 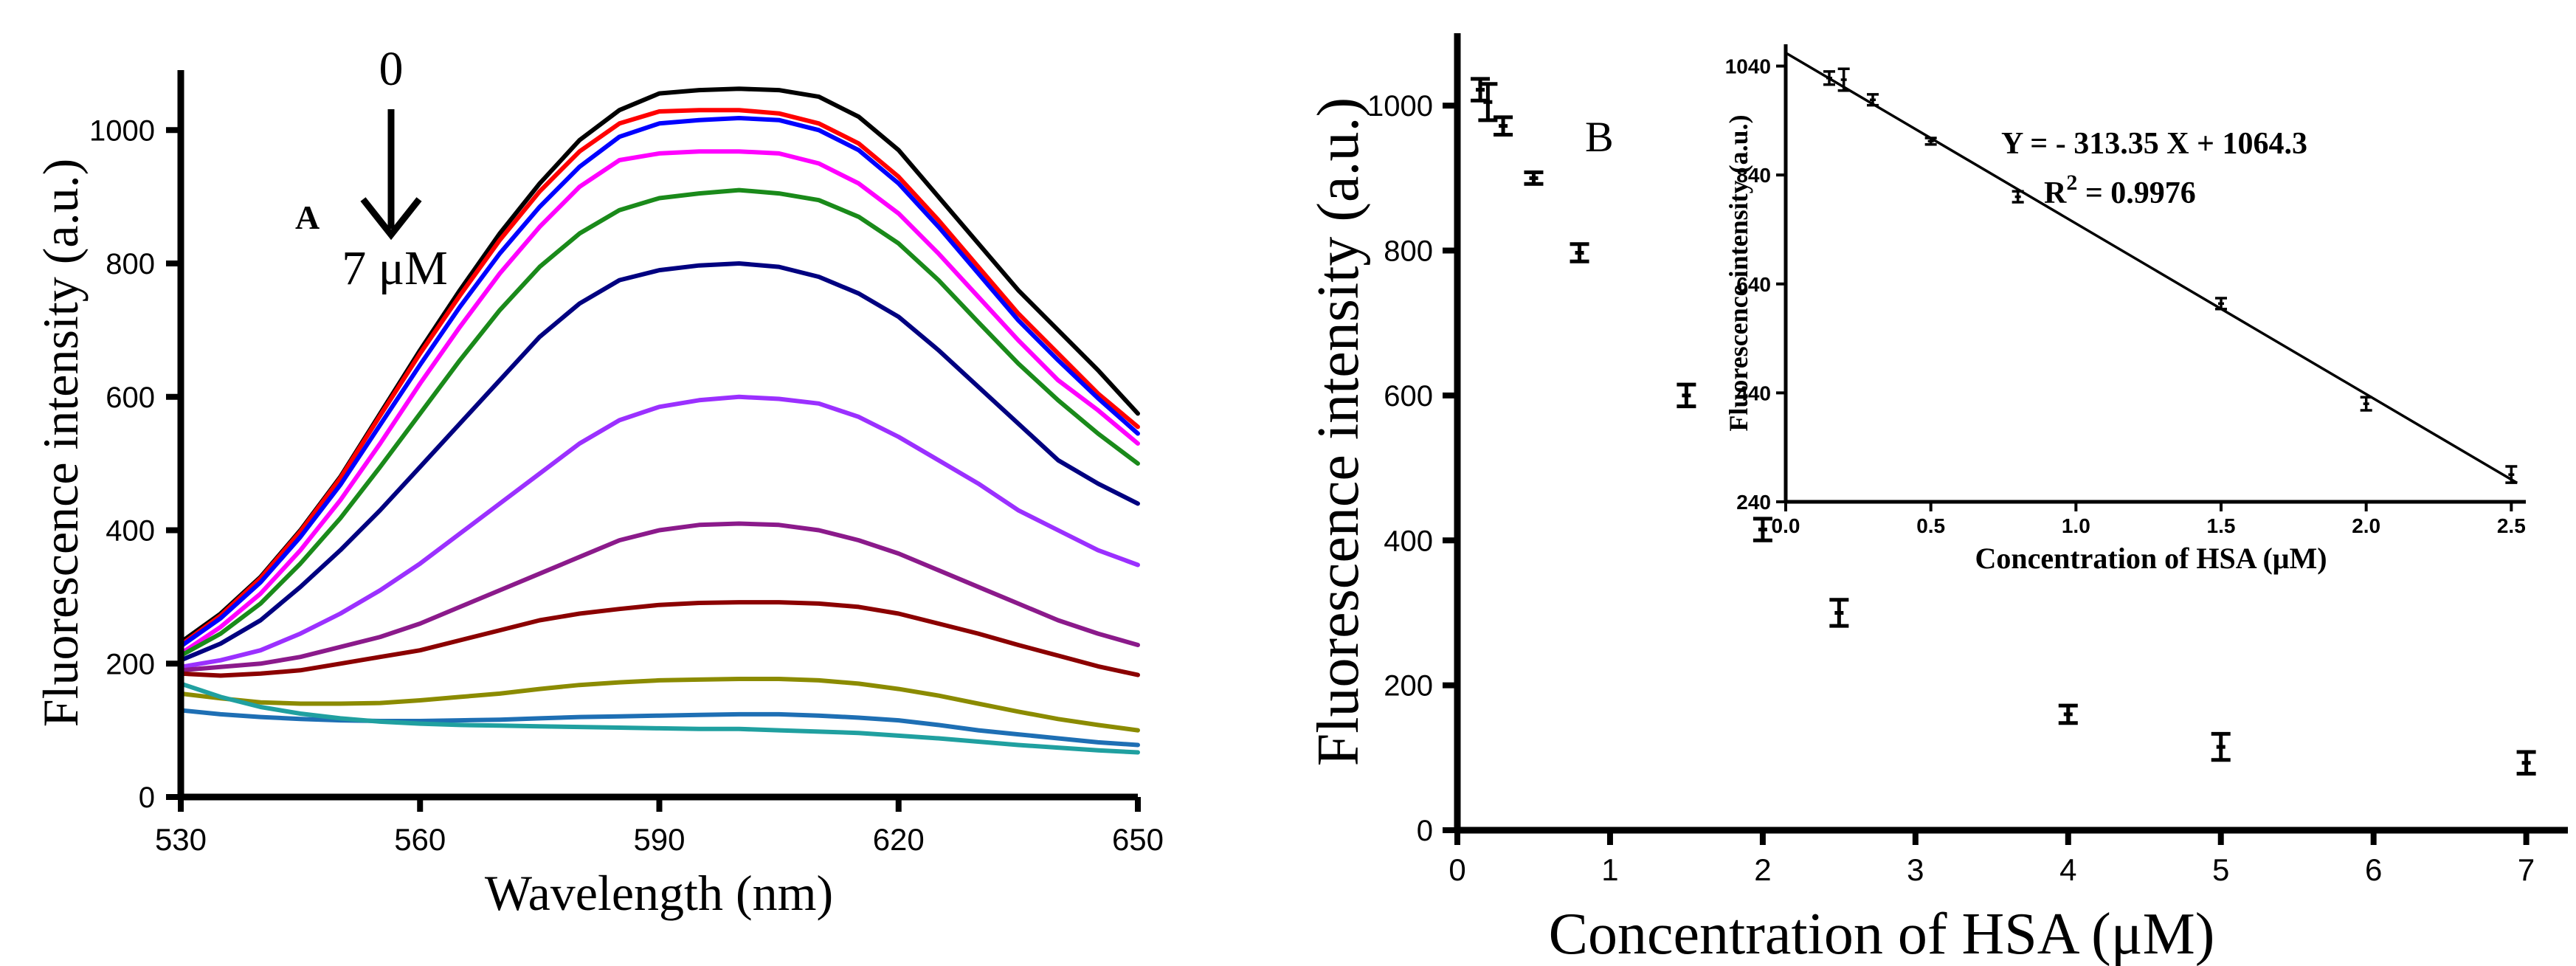 I want to click on panel-a-y-tick-label-1: 200, so click(x=130, y=664).